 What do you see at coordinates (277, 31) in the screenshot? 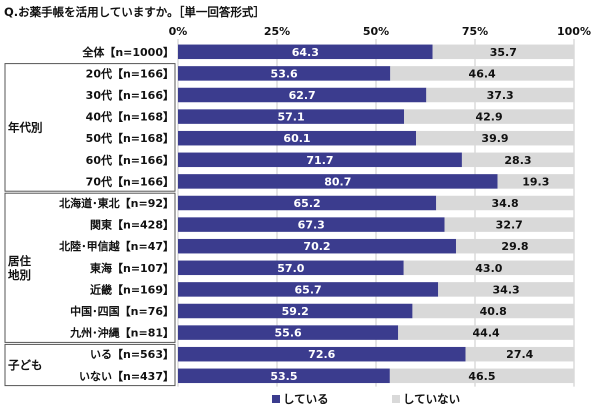
I see `x-tick-label: 25%` at bounding box center [277, 31].